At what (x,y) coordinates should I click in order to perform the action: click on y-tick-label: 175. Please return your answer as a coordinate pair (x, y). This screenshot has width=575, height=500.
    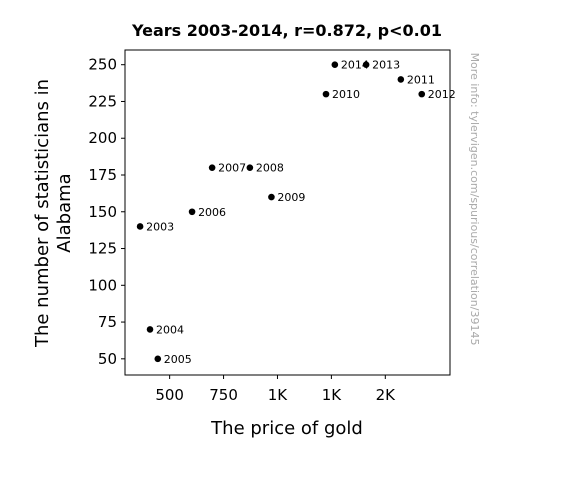
    Looking at the image, I should click on (102, 175).